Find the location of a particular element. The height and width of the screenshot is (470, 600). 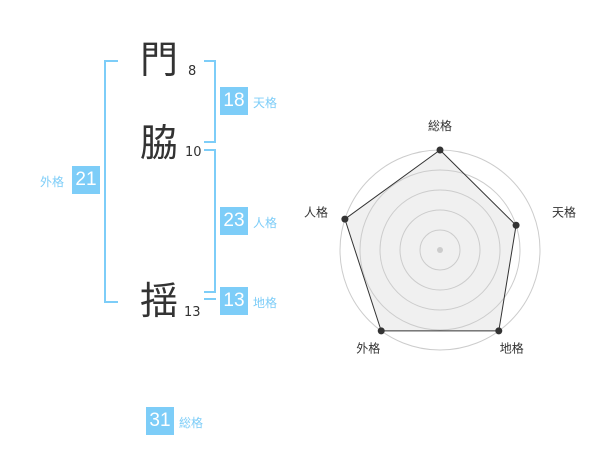

radar-axis-label: 総格 is located at coordinates (440, 125).